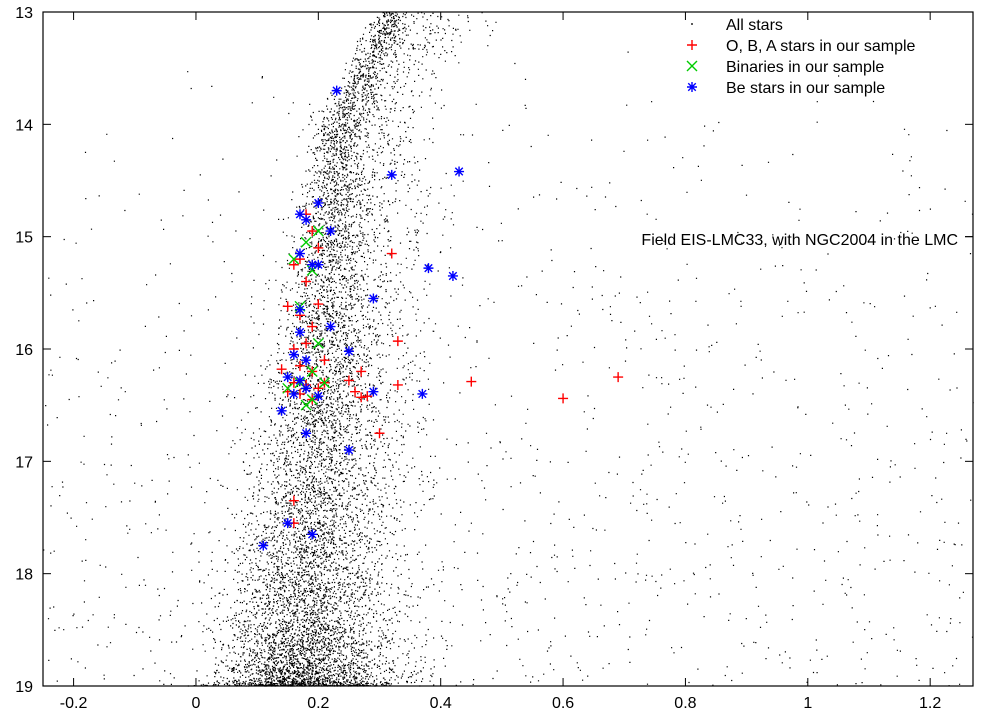  I want to click on y-tick-label: 19, so click(24, 687).